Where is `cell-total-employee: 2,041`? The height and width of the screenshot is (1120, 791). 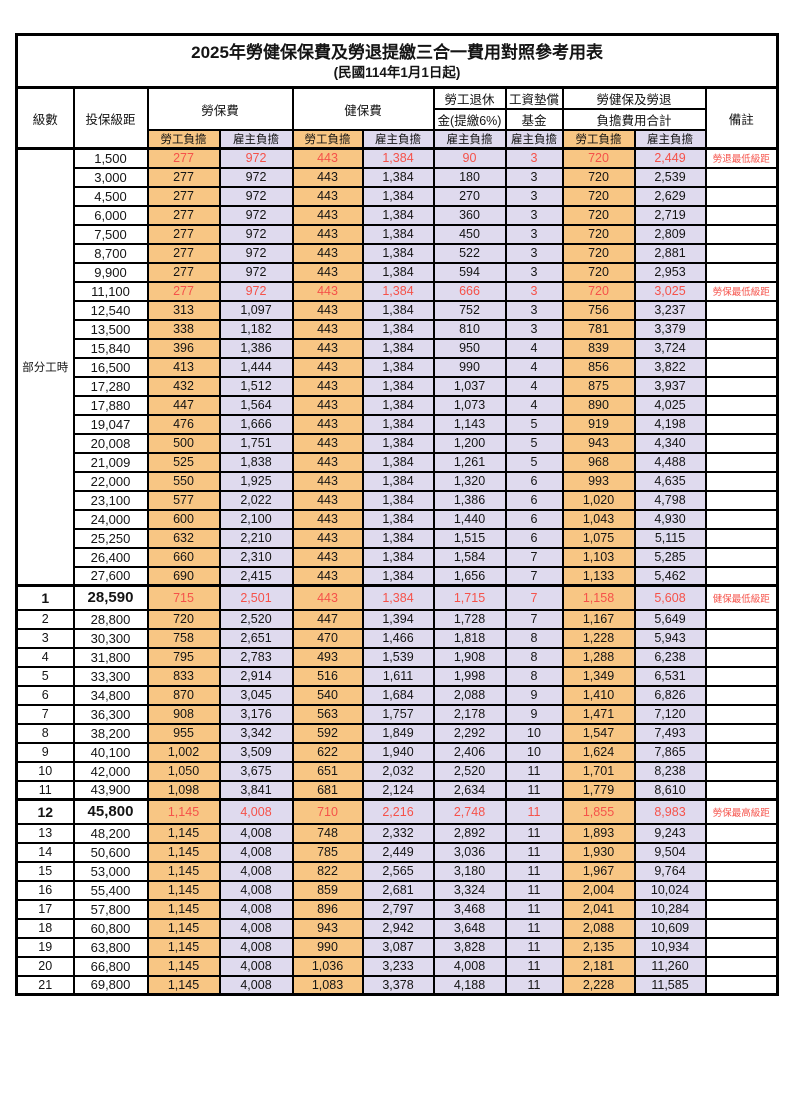 cell-total-employee: 2,041 is located at coordinates (598, 909).